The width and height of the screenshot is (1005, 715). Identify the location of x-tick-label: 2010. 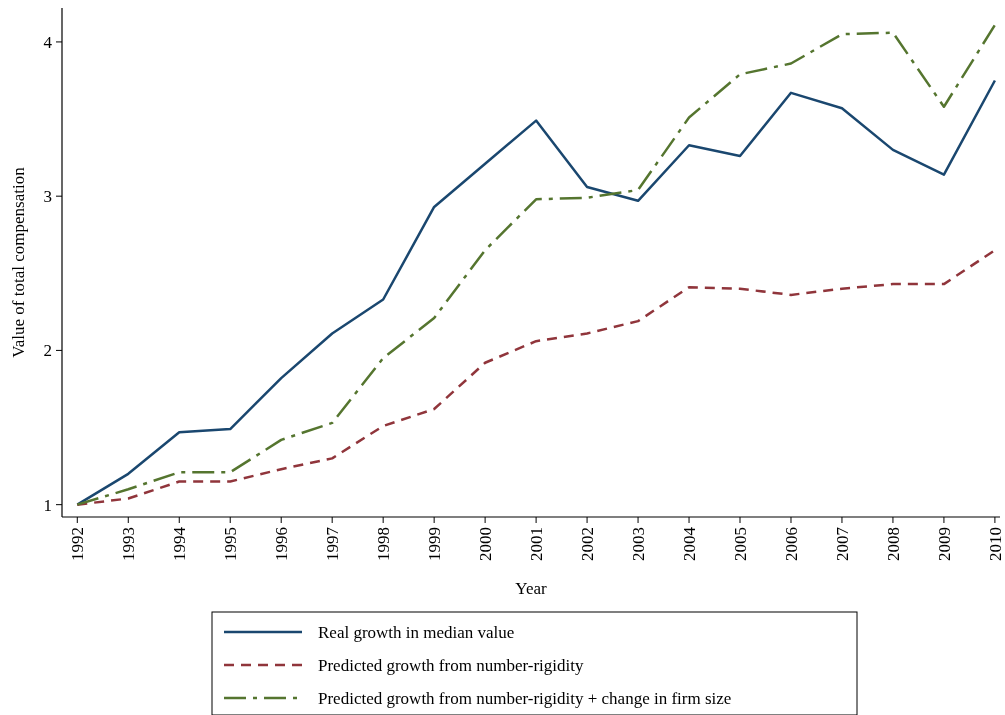
(995, 544).